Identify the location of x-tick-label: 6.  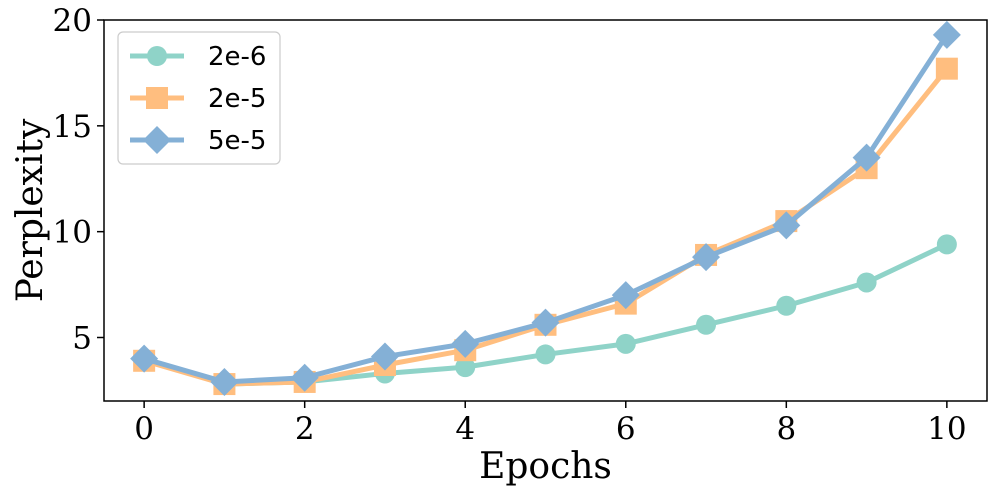
(626, 429).